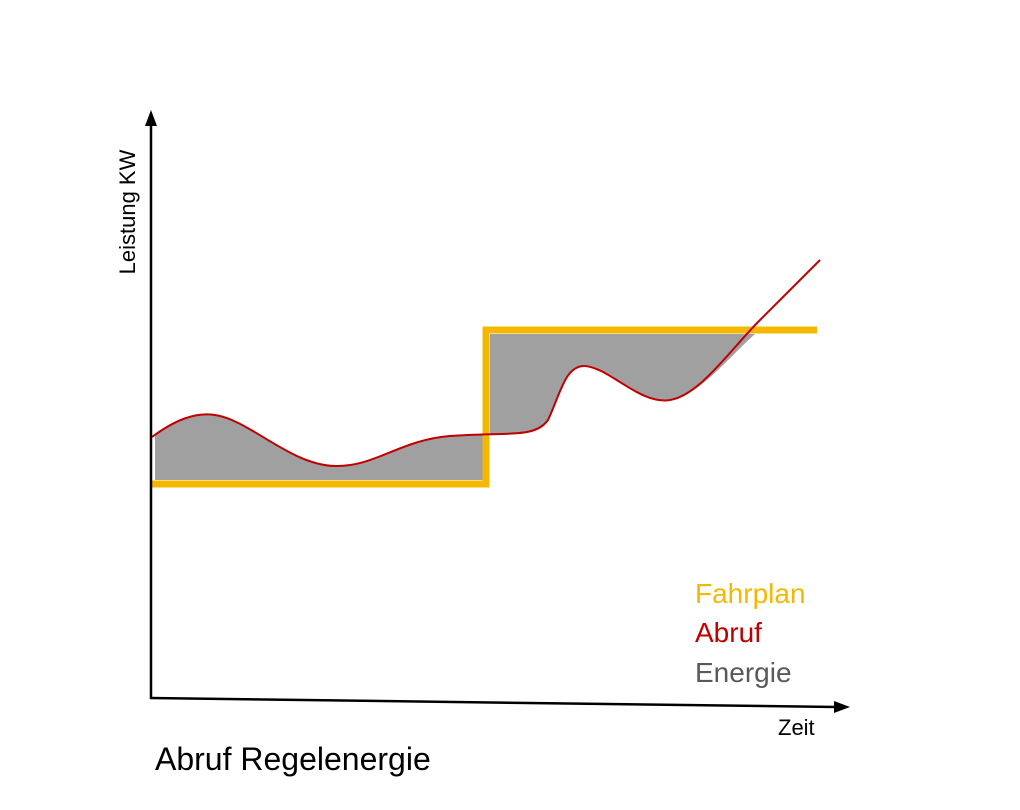  I want to click on caption: Abruf Regelenergie, so click(293, 759).